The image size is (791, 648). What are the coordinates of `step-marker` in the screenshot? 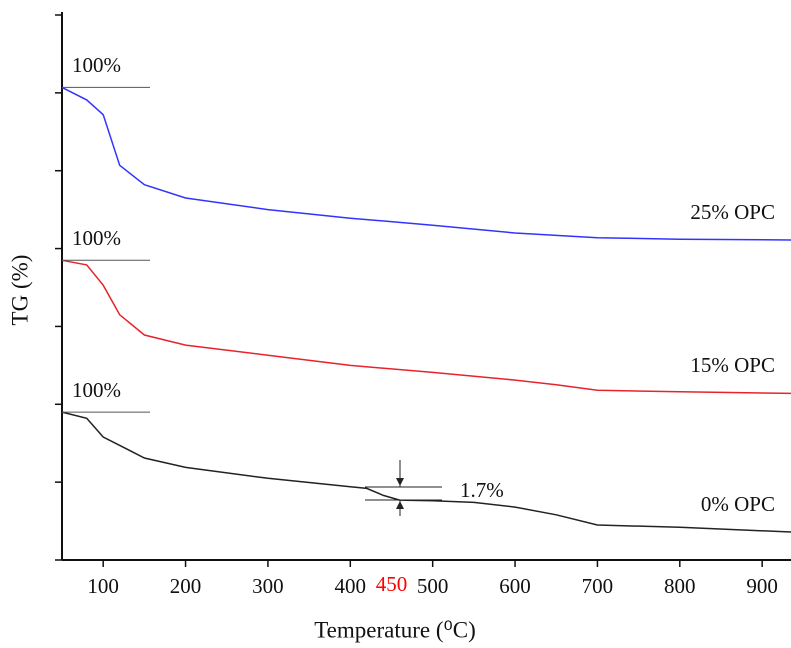 It's located at (403, 488).